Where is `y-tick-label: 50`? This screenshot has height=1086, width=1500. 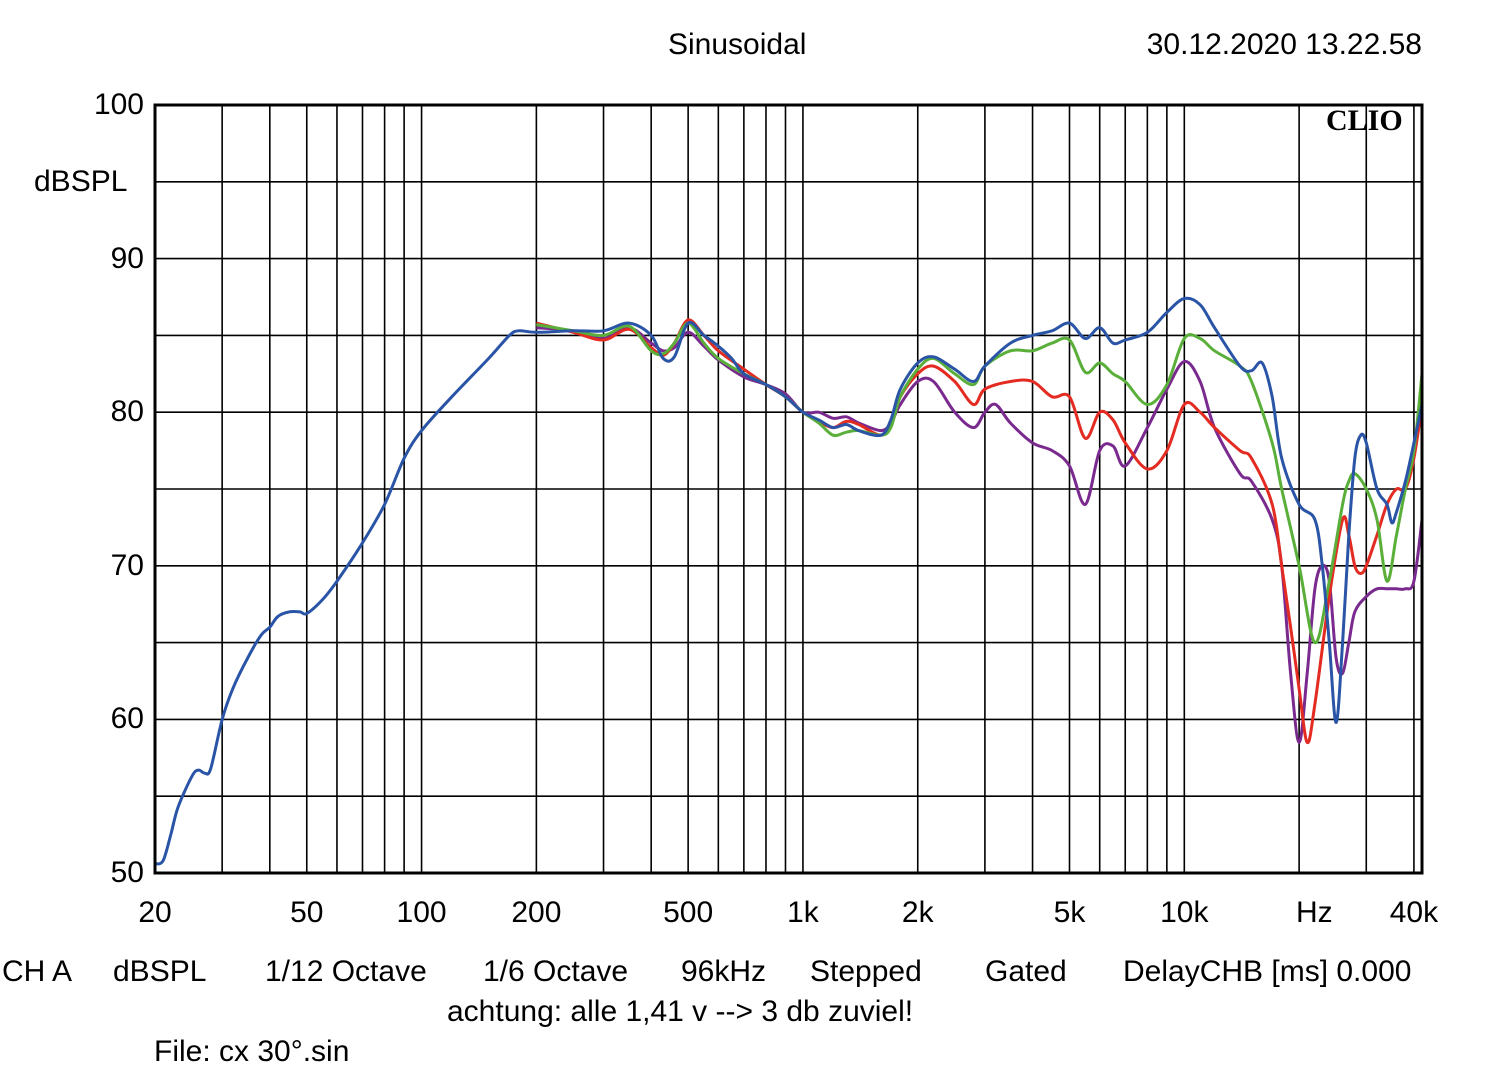
y-tick-label: 50 is located at coordinates (127, 872).